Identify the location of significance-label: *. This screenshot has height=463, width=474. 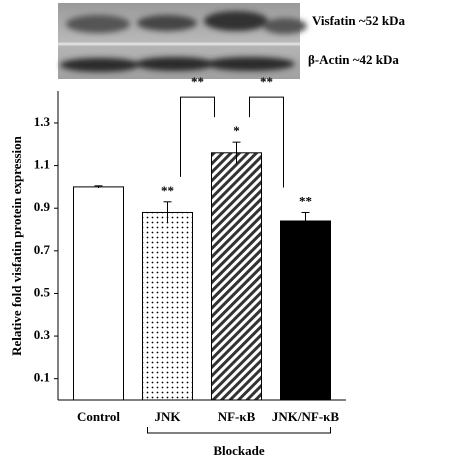
(236, 130).